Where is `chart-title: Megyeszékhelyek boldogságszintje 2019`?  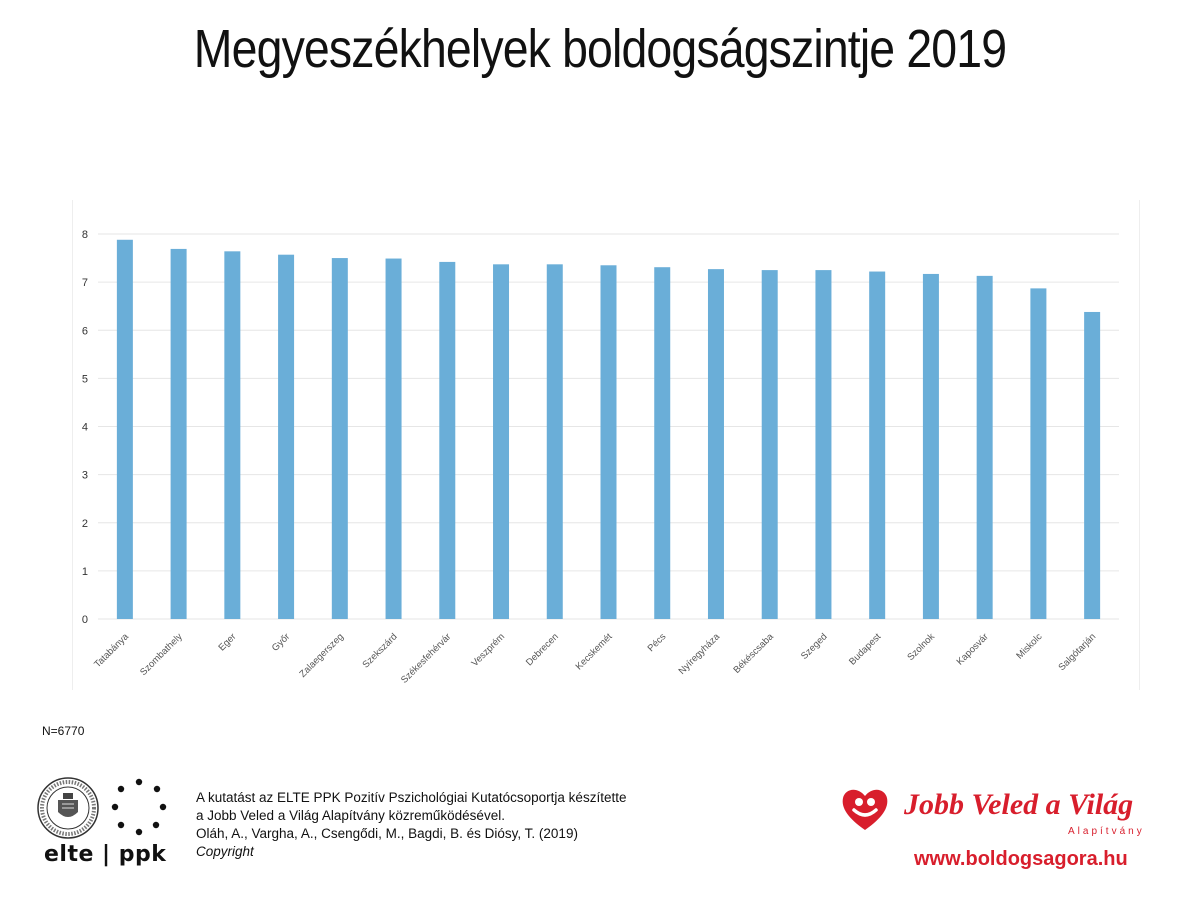
chart-title: Megyeszékhelyek boldogságszintje 2019 is located at coordinates (600, 49).